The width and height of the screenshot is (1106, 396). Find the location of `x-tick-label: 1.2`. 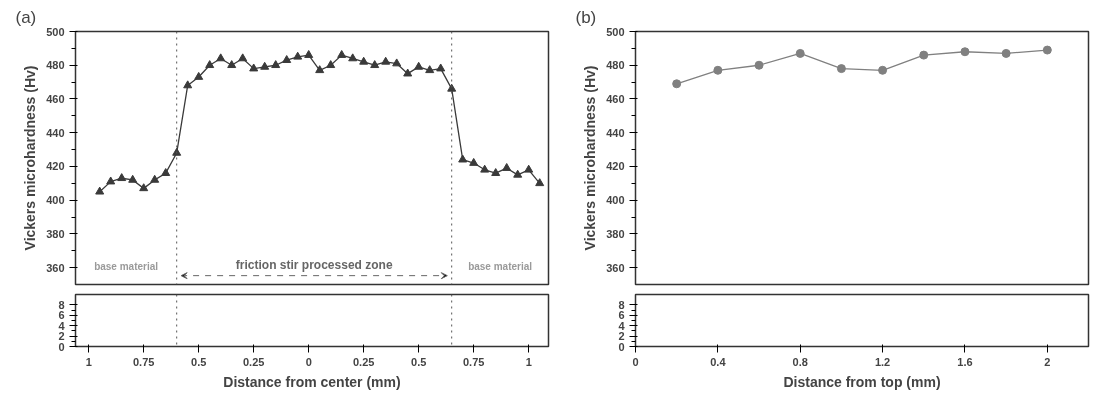

x-tick-label: 1.2 is located at coordinates (882, 361).